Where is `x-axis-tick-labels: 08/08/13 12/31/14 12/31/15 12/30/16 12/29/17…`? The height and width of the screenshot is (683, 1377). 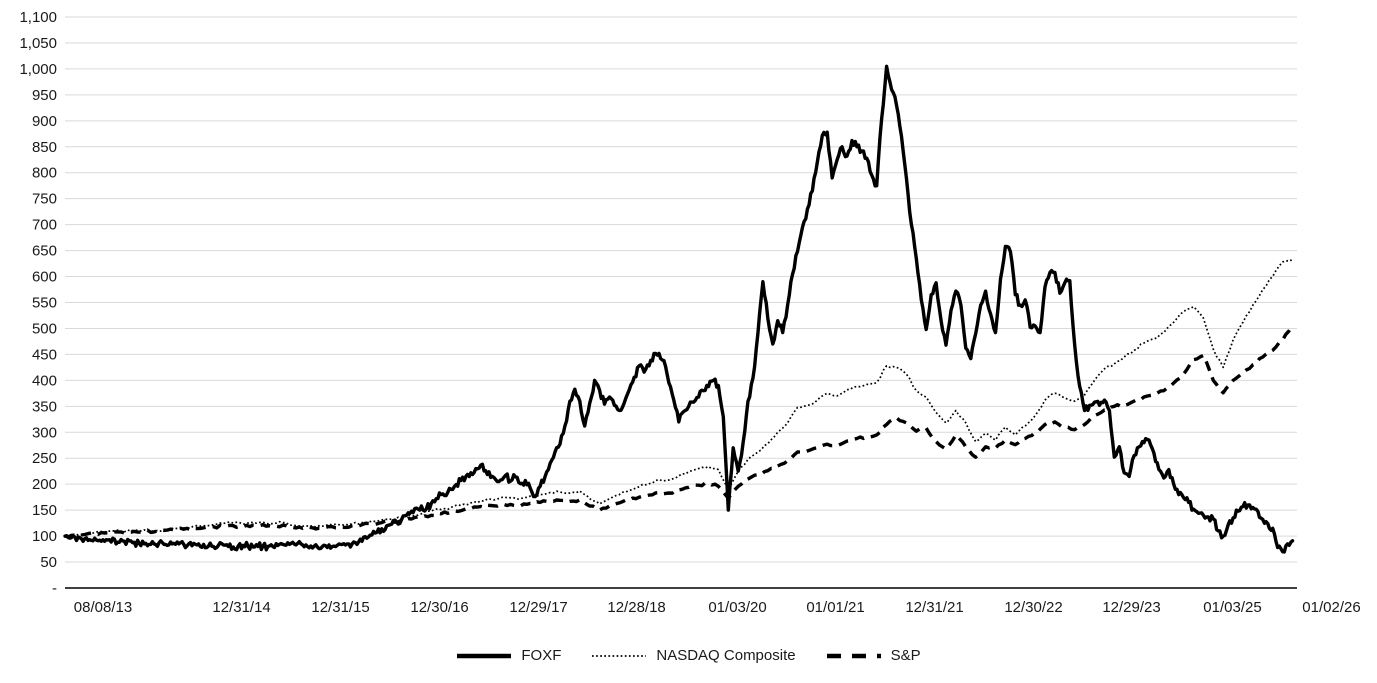 x-axis-tick-labels: 08/08/13 12/31/14 12/31/15 12/30/16 12/29/17… is located at coordinates (717, 607).